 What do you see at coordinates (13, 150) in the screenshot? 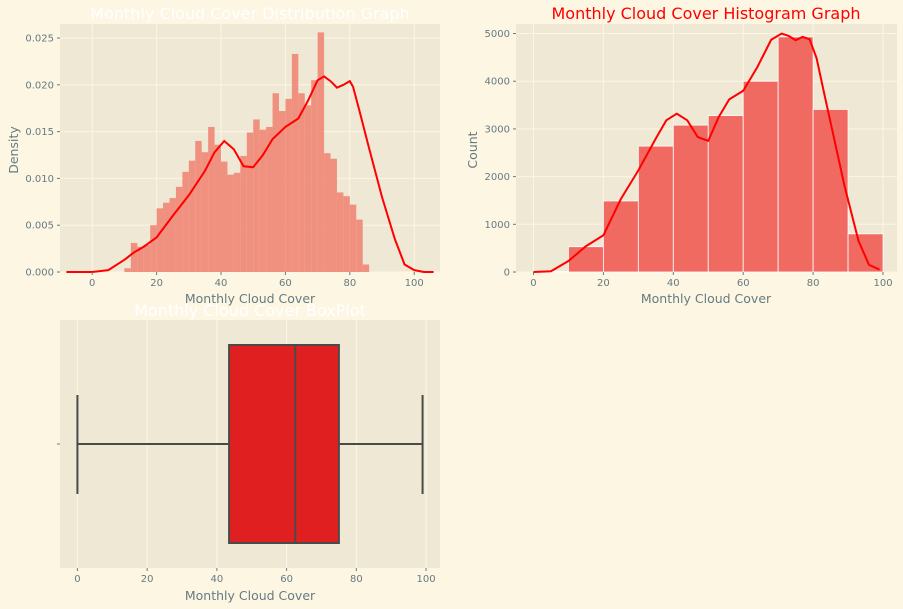
I see `distribution-y-label: Density` at bounding box center [13, 150].